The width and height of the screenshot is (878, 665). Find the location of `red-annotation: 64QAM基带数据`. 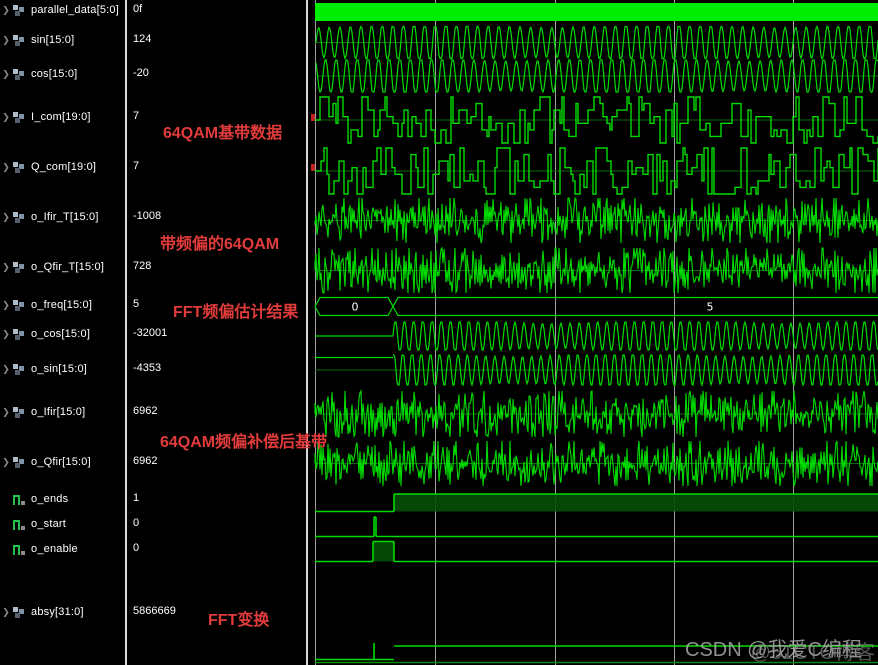

red-annotation: 64QAM基带数据 is located at coordinates (223, 133).